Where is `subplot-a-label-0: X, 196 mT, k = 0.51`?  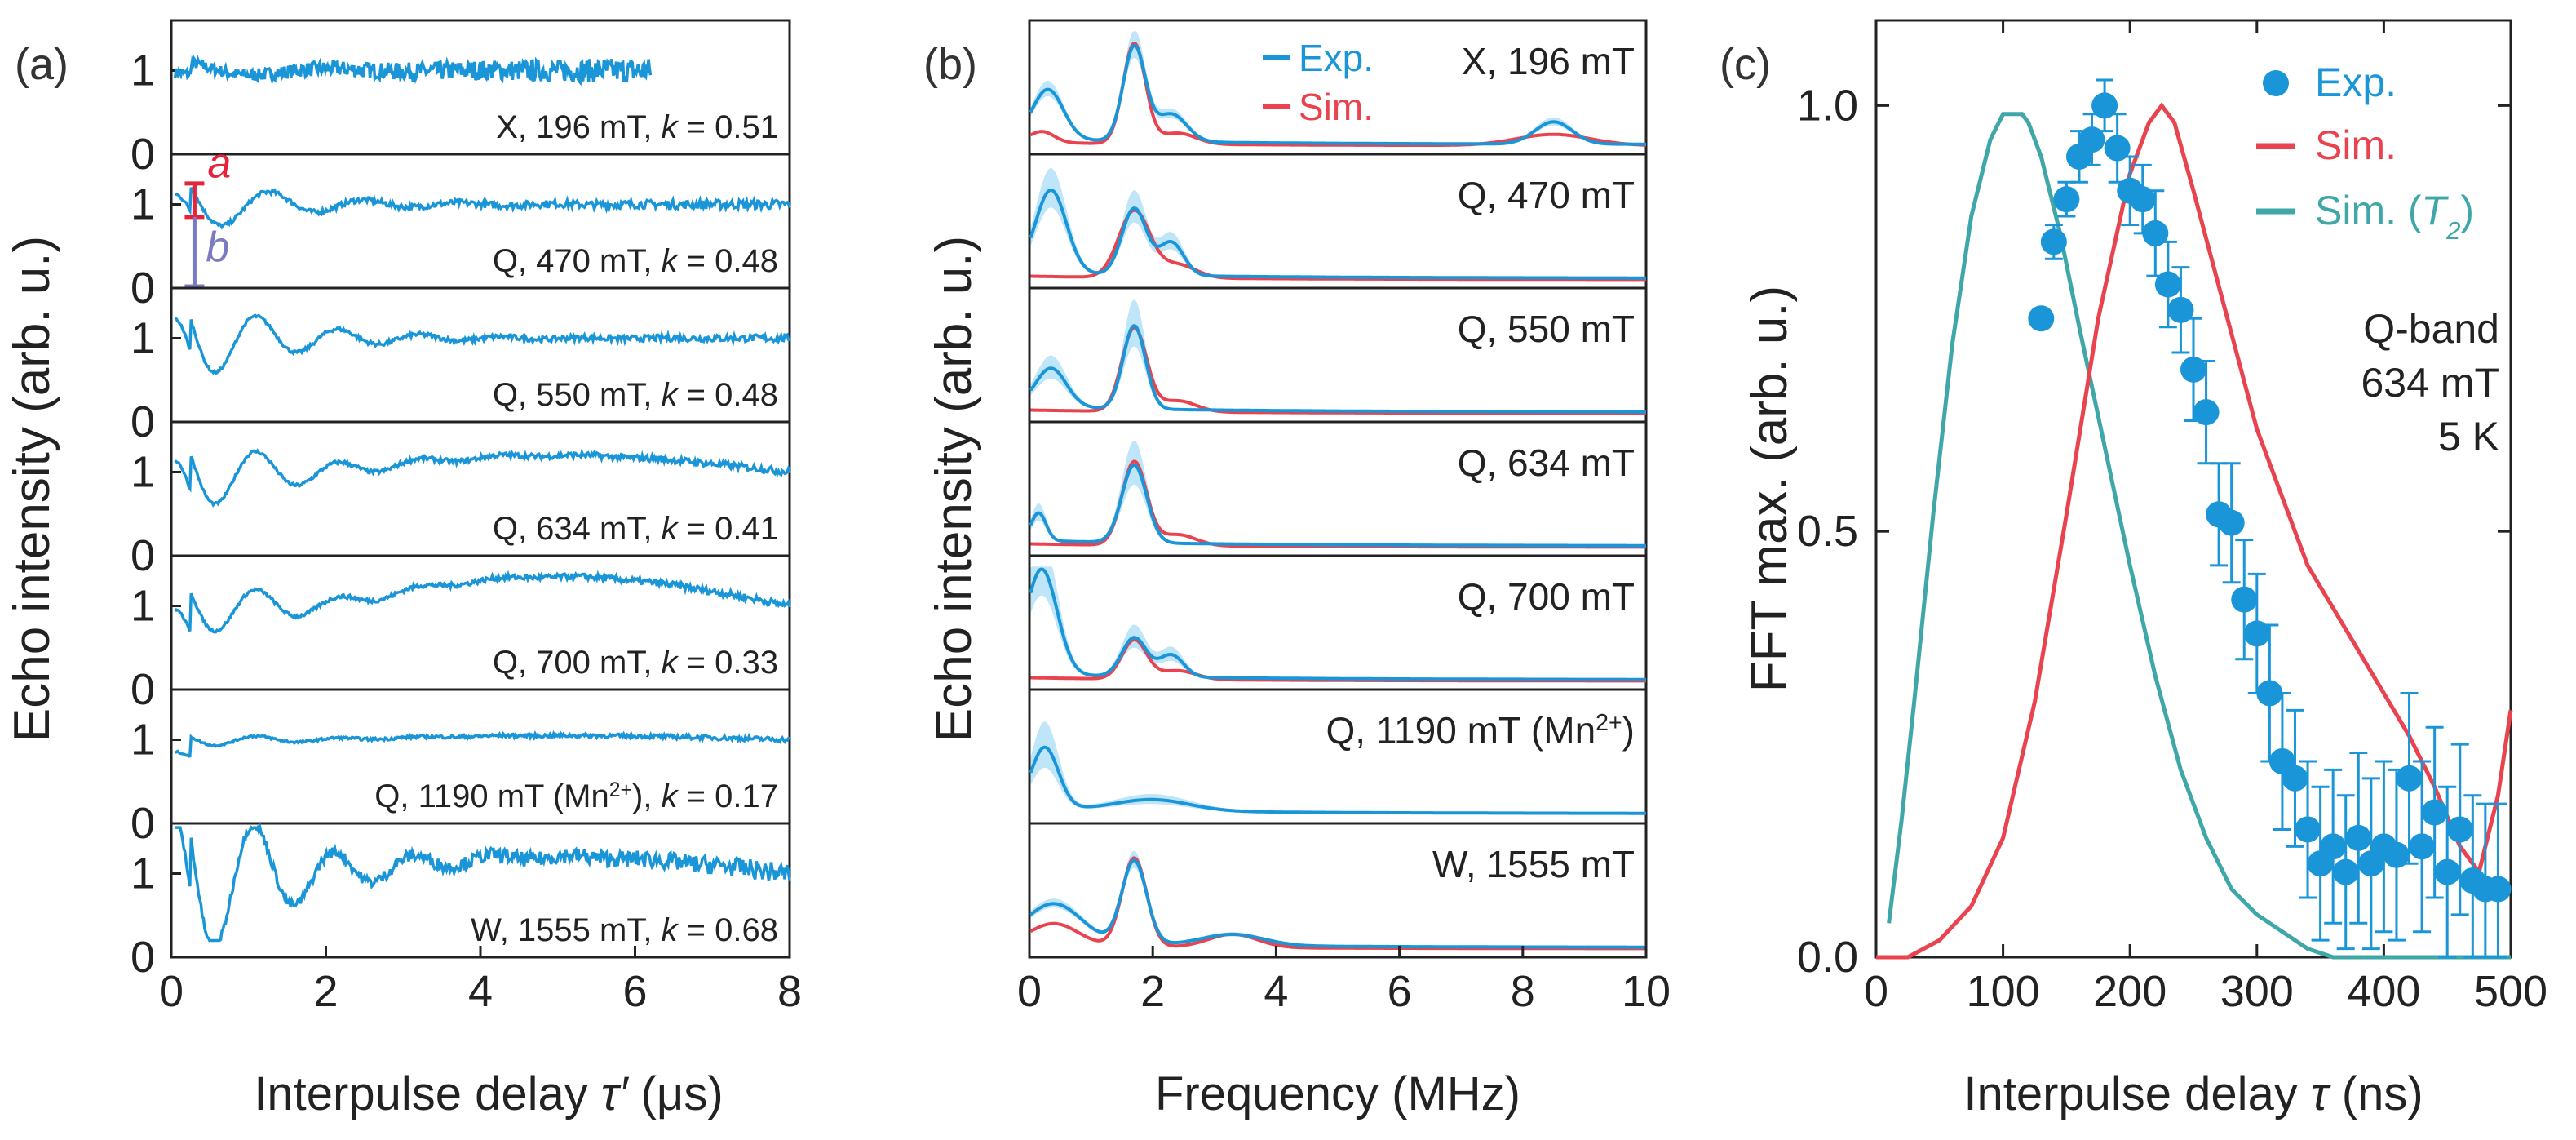
subplot-a-label-0: X, 196 mT, k = 0.51 is located at coordinates (637, 127).